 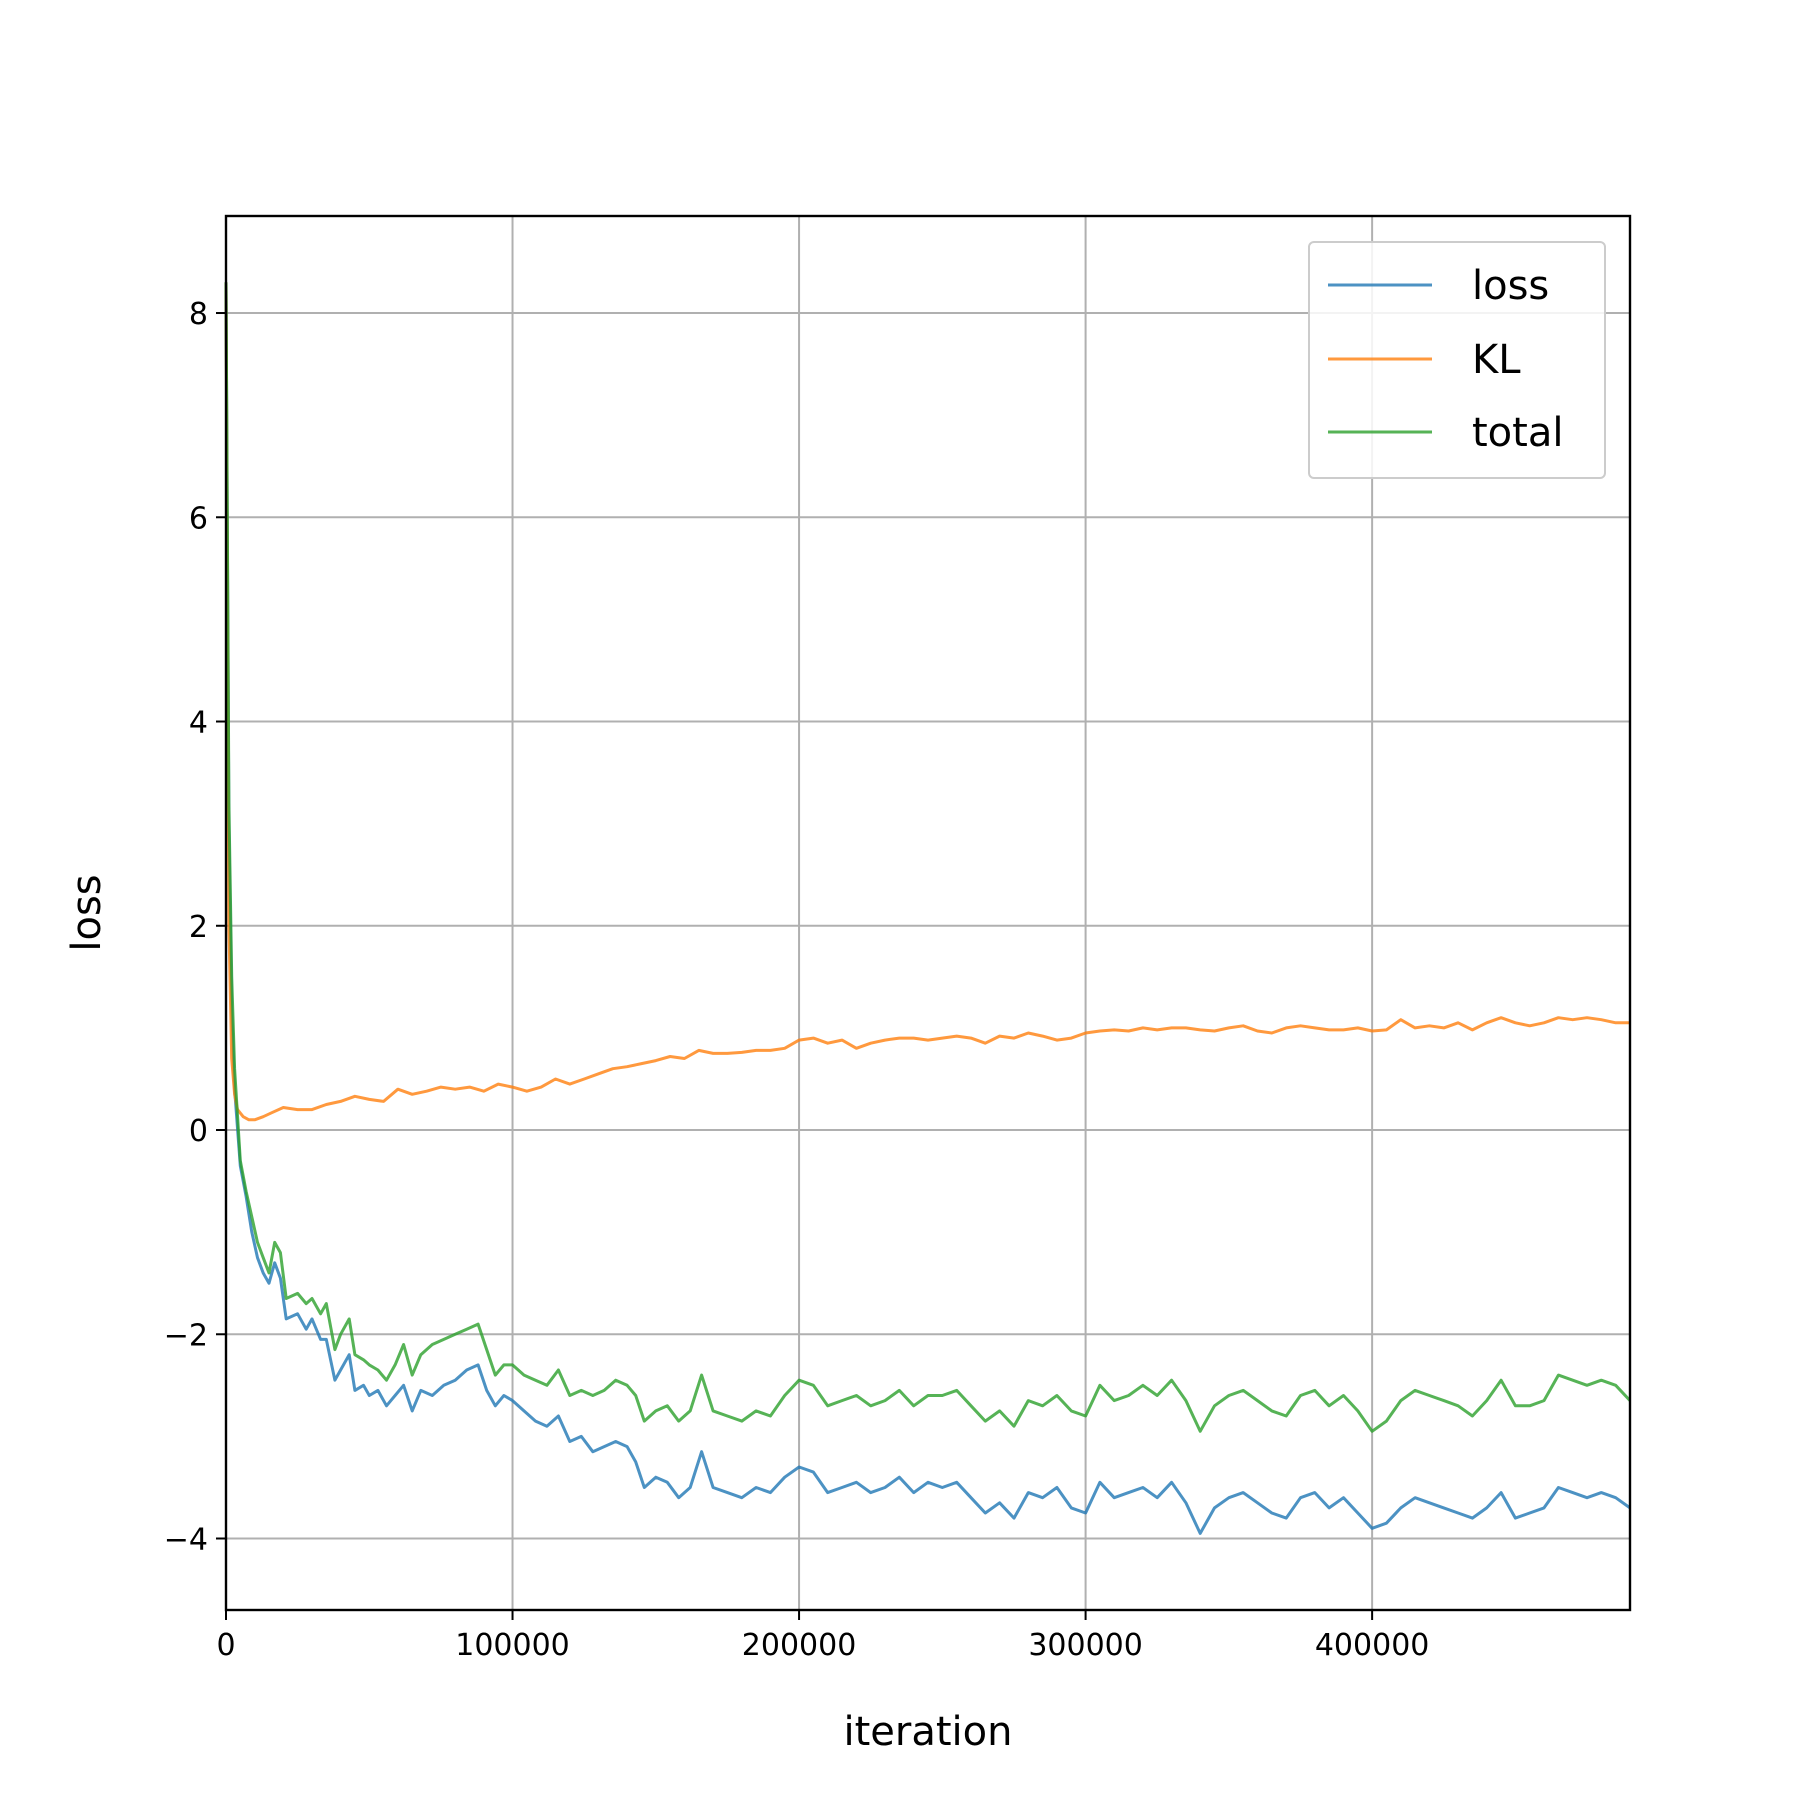 What do you see at coordinates (1510, 286) in the screenshot?
I see `legend-label-loss: loss` at bounding box center [1510, 286].